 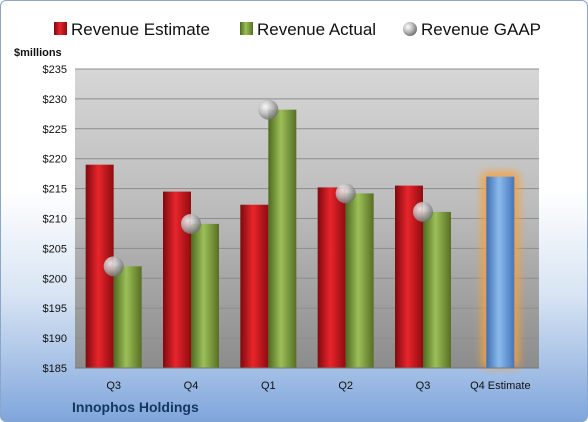 I want to click on y-tick-label: $195, so click(x=55, y=309).